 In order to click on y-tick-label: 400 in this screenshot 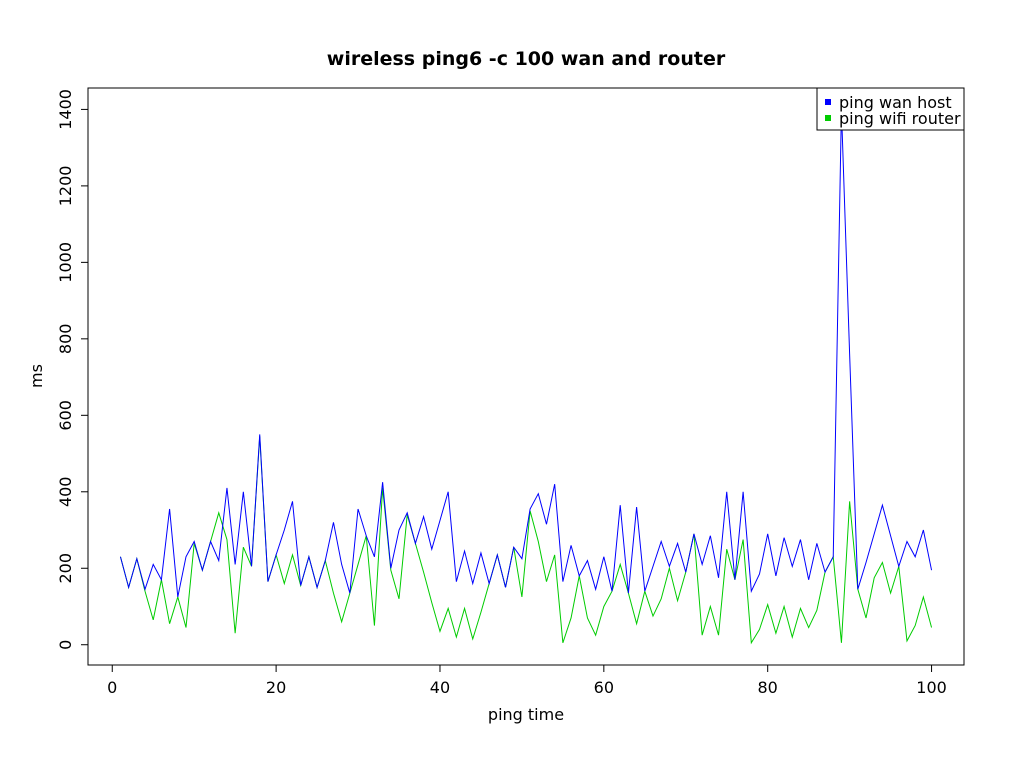, I will do `click(65, 492)`.